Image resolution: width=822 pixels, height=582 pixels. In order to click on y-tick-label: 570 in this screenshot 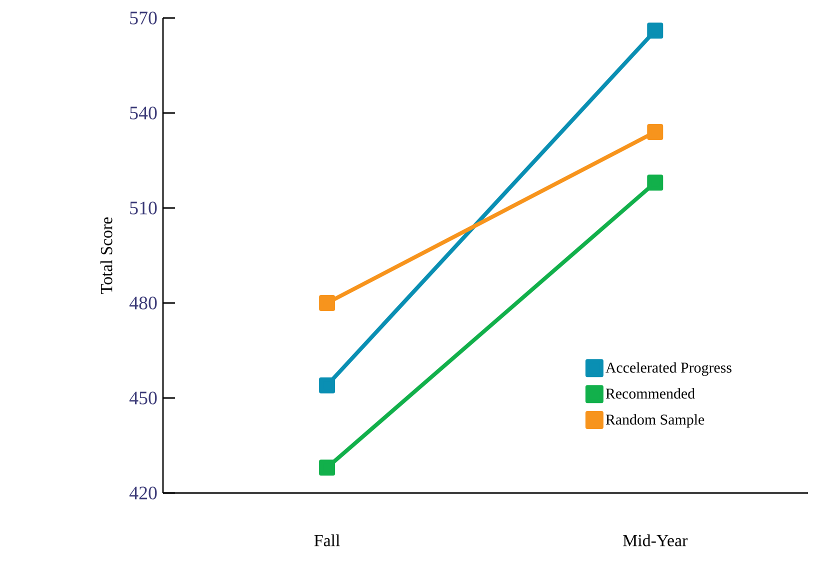, I will do `click(143, 18)`.